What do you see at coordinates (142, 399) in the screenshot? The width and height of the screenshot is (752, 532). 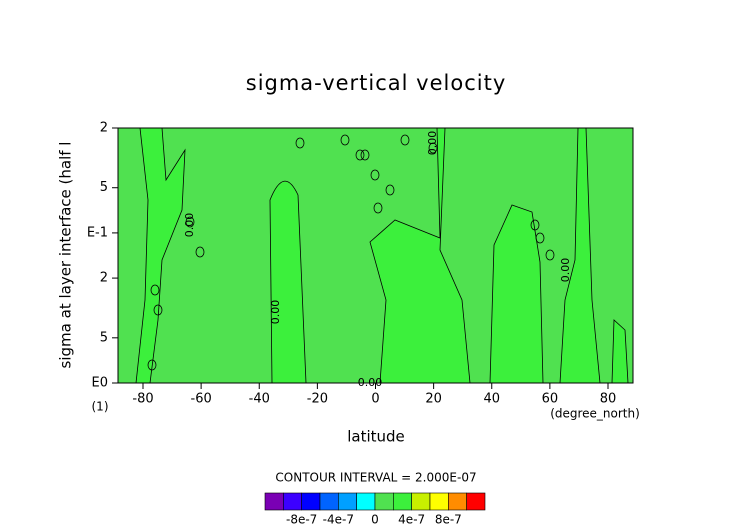 I see `x-tick-label: -80` at bounding box center [142, 399].